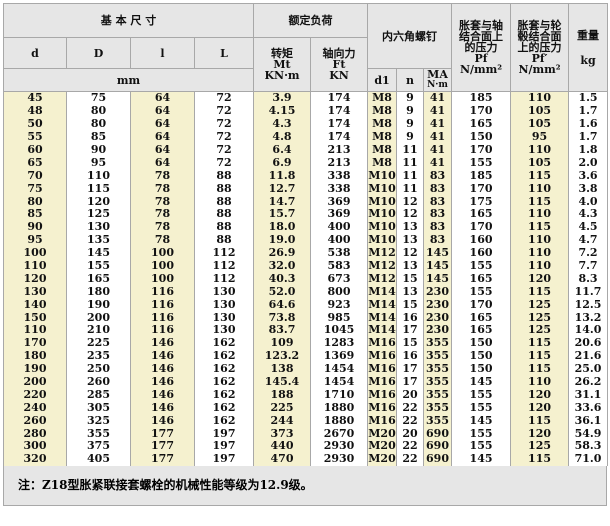  Describe the element at coordinates (540, 137) in the screenshot. I see `cell-pf2: 95` at that location.